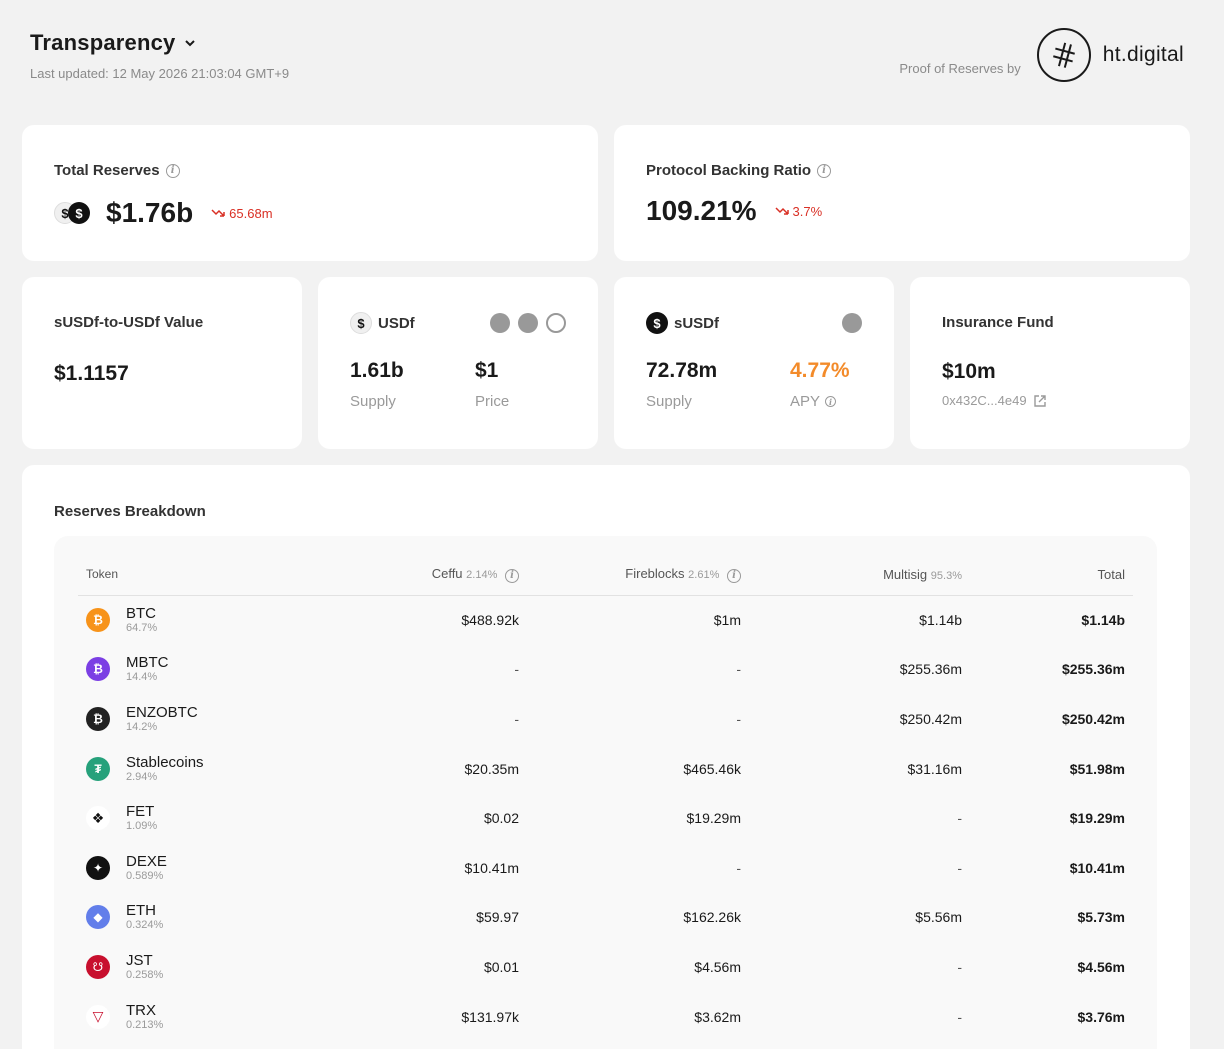  I want to click on total-reserves-change: 65.68m, so click(242, 213).